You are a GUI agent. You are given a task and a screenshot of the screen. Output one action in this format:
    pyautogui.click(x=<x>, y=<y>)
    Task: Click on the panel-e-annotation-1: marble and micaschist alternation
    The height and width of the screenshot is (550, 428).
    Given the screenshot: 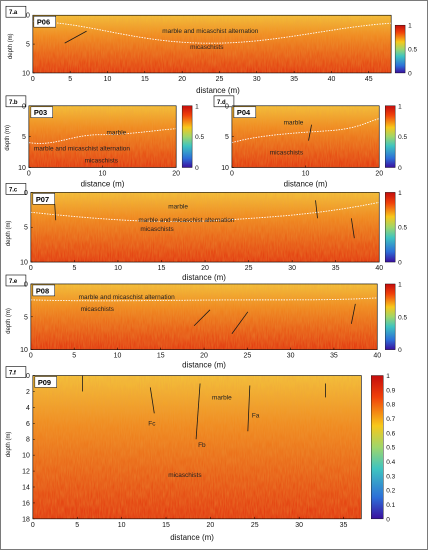 What is the action you would take?
    pyautogui.click(x=127, y=297)
    